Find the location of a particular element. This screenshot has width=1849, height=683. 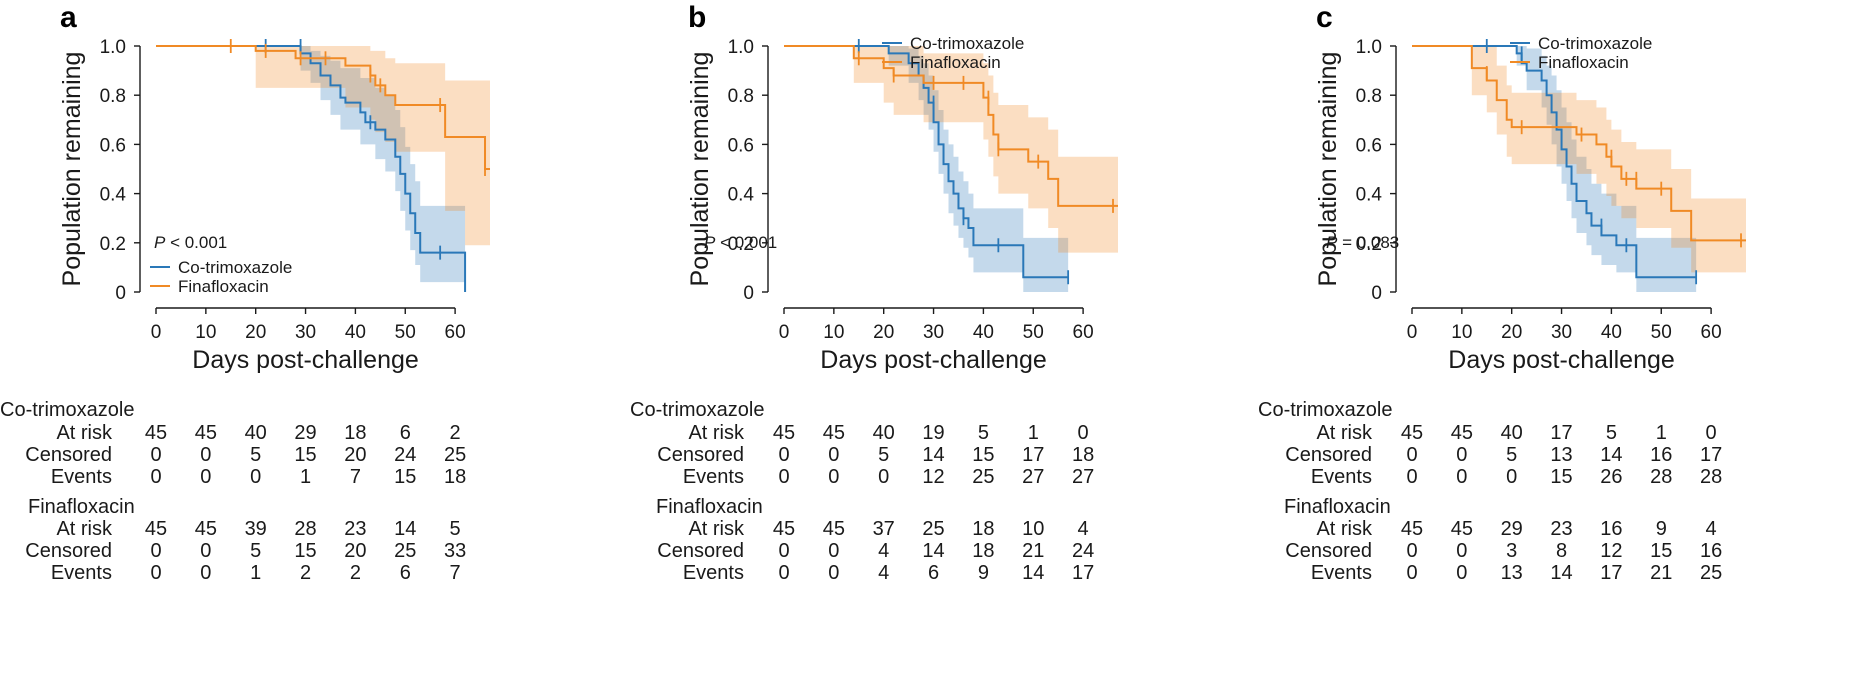

risk-cell-value: 2 is located at coordinates (455, 433).